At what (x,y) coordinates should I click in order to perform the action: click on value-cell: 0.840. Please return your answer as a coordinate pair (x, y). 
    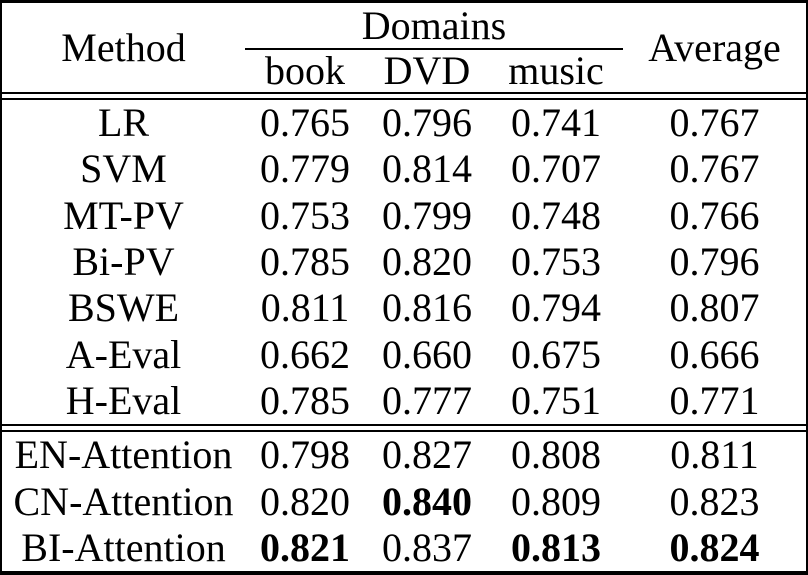
    Looking at the image, I should click on (427, 501).